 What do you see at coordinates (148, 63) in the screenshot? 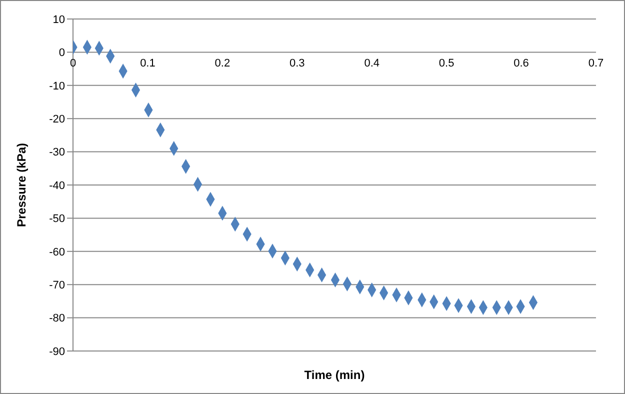
I see `x-tick-label: 0.1` at bounding box center [148, 63].